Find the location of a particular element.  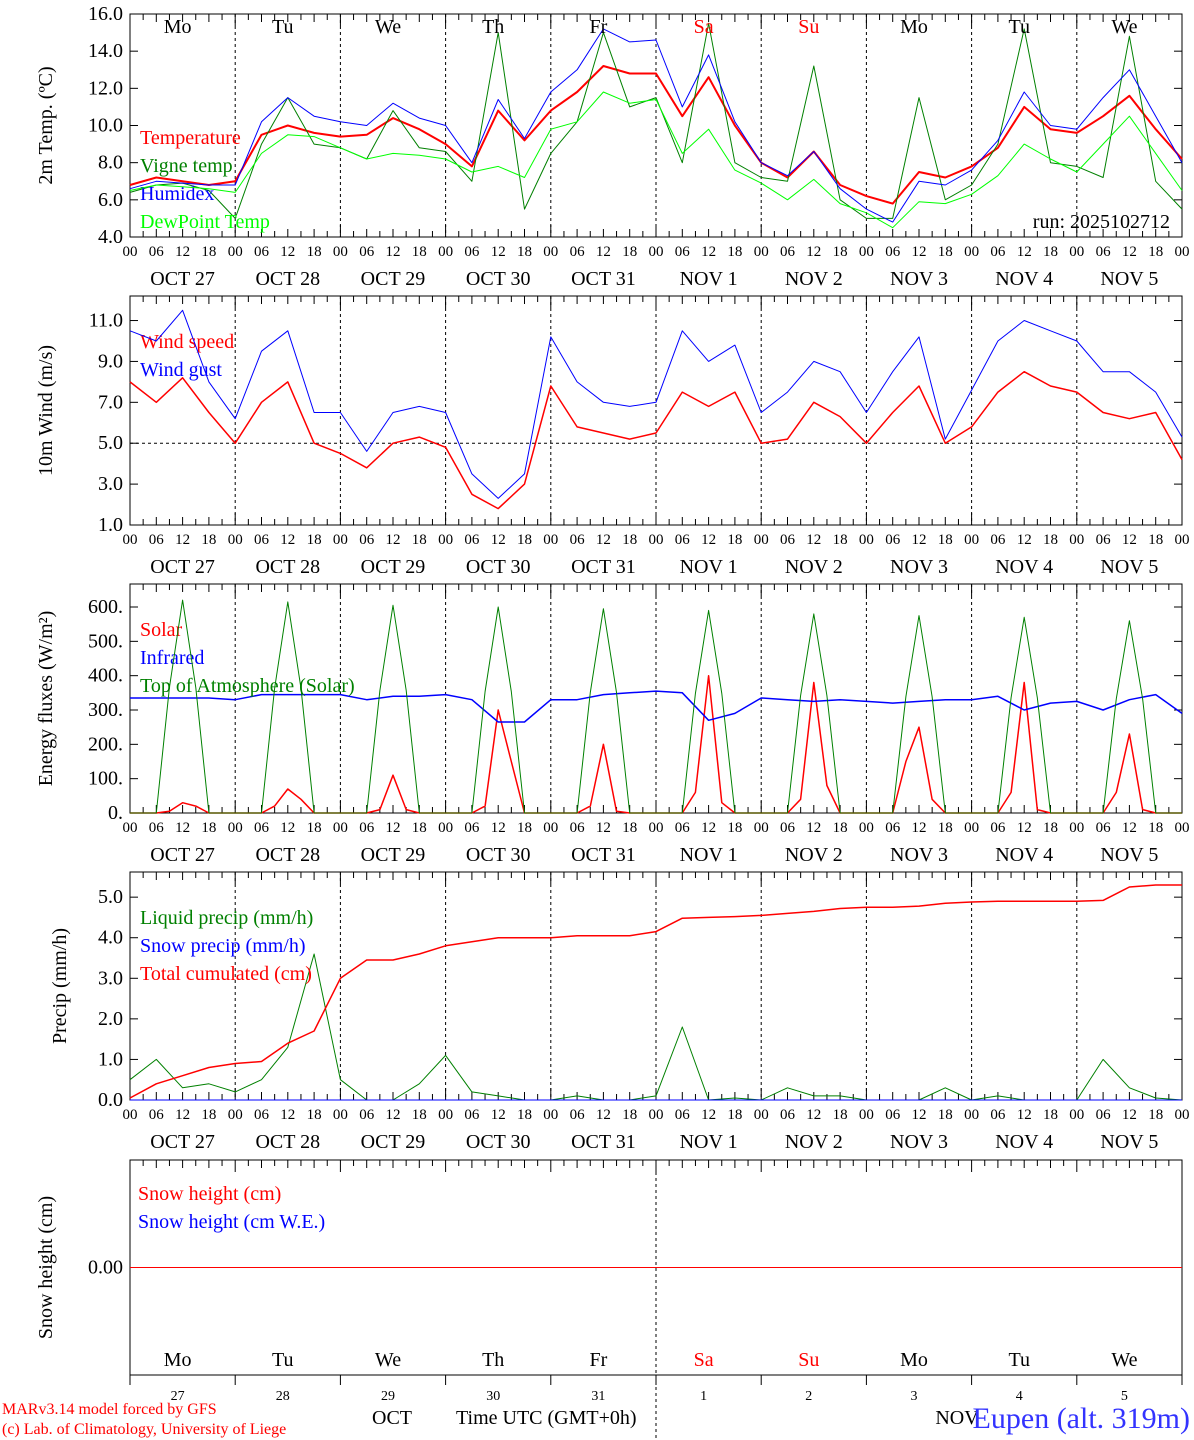

y-tick-label: 4.0 is located at coordinates (110, 237).